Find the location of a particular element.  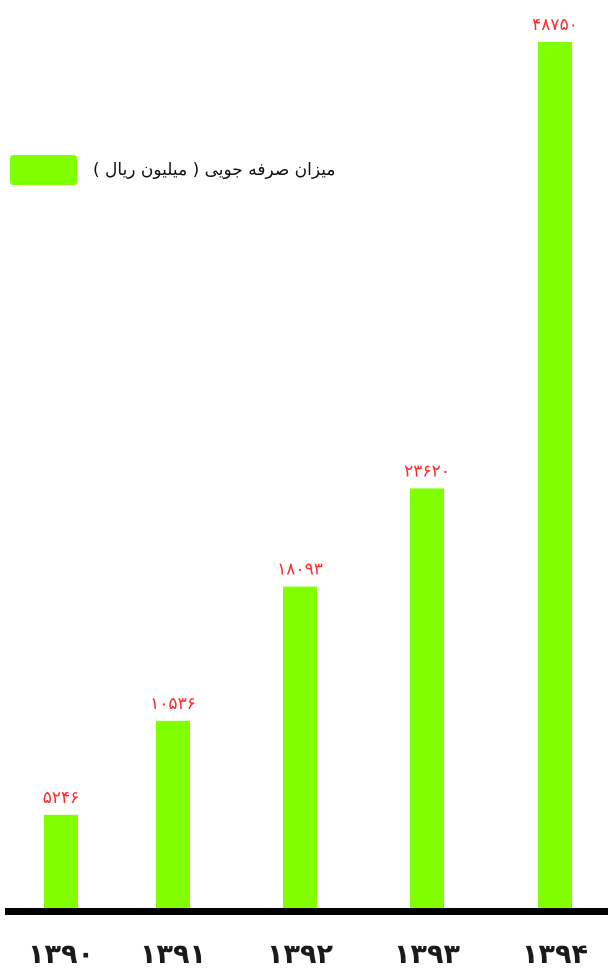

category-label-0: ۱۳۹۰ is located at coordinates (61, 954).